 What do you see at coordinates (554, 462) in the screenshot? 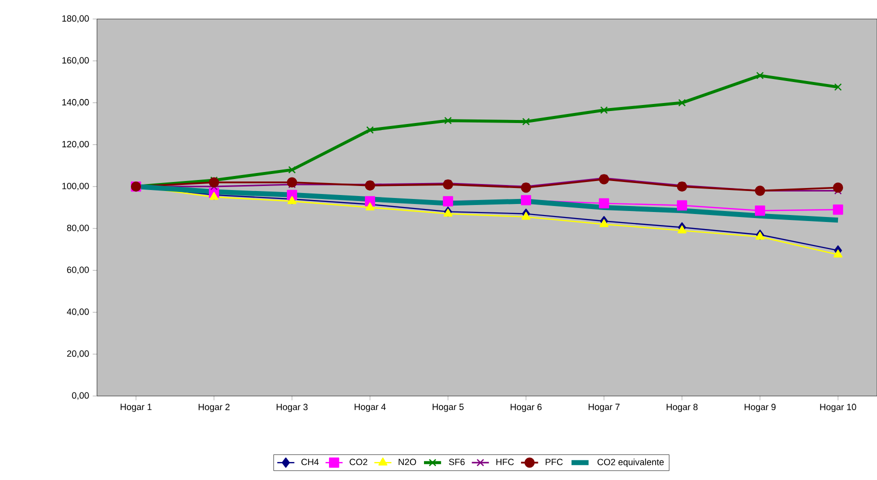
I see `legend-label: PFC` at bounding box center [554, 462].